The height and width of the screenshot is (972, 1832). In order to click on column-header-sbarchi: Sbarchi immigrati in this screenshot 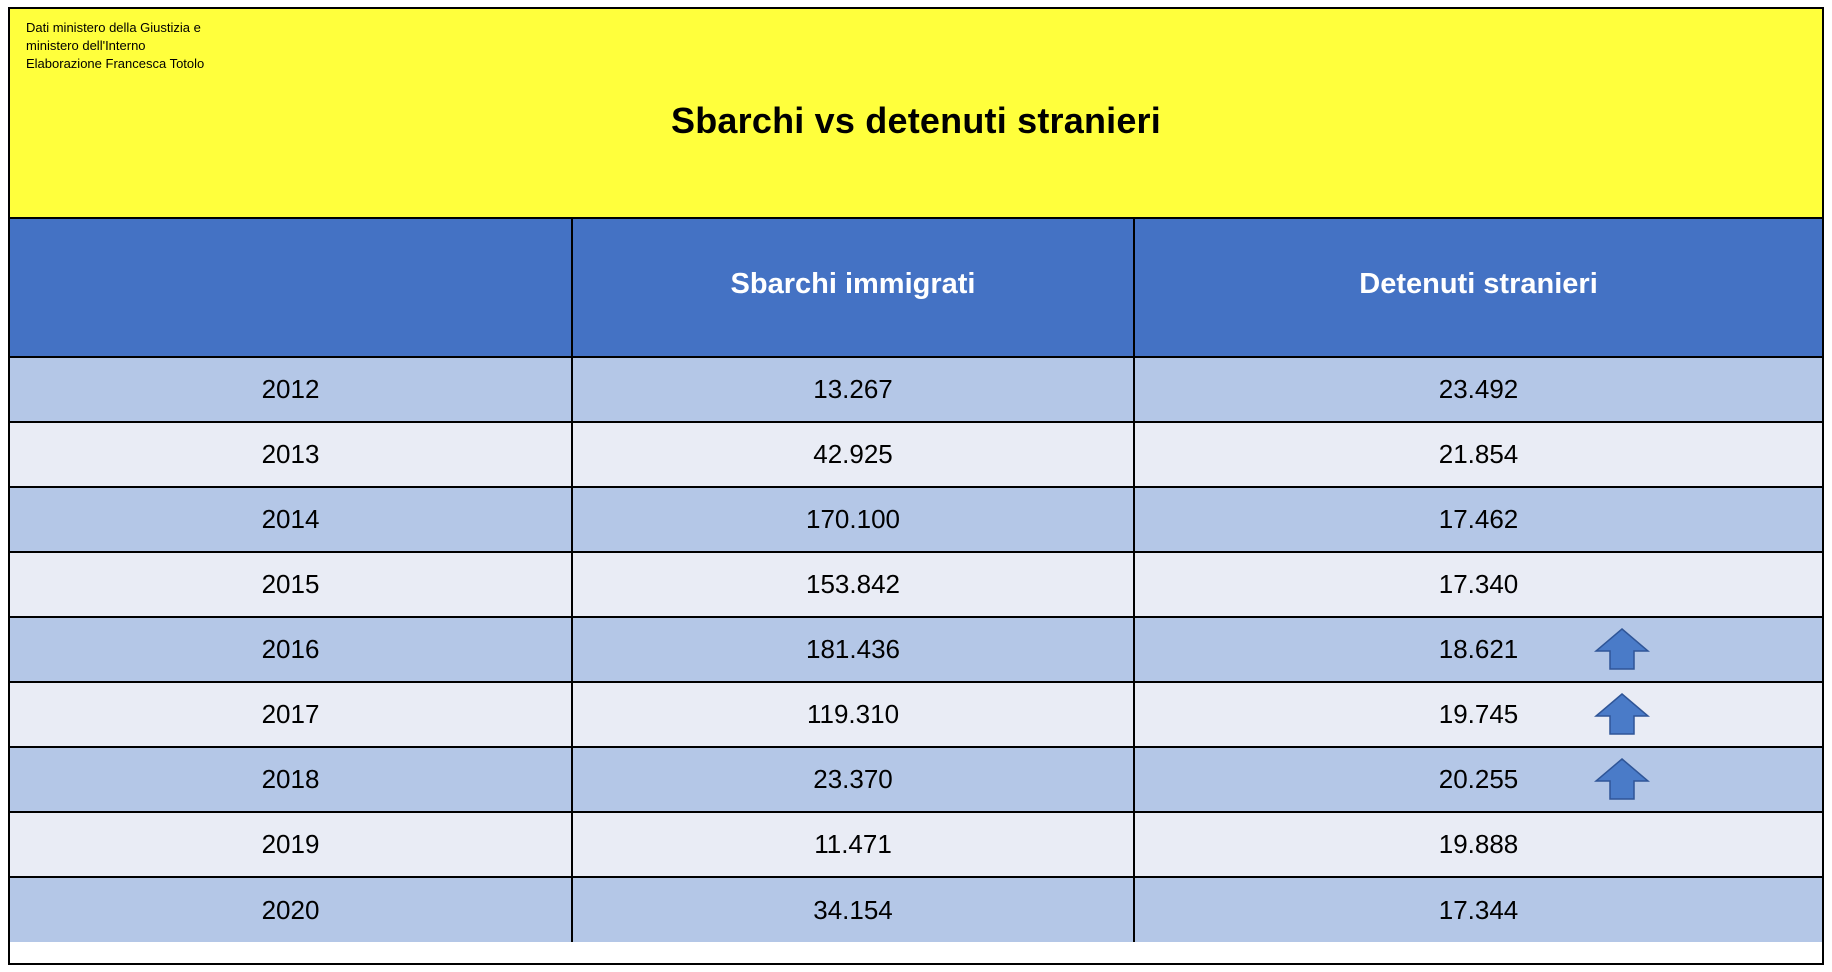, I will do `click(853, 288)`.